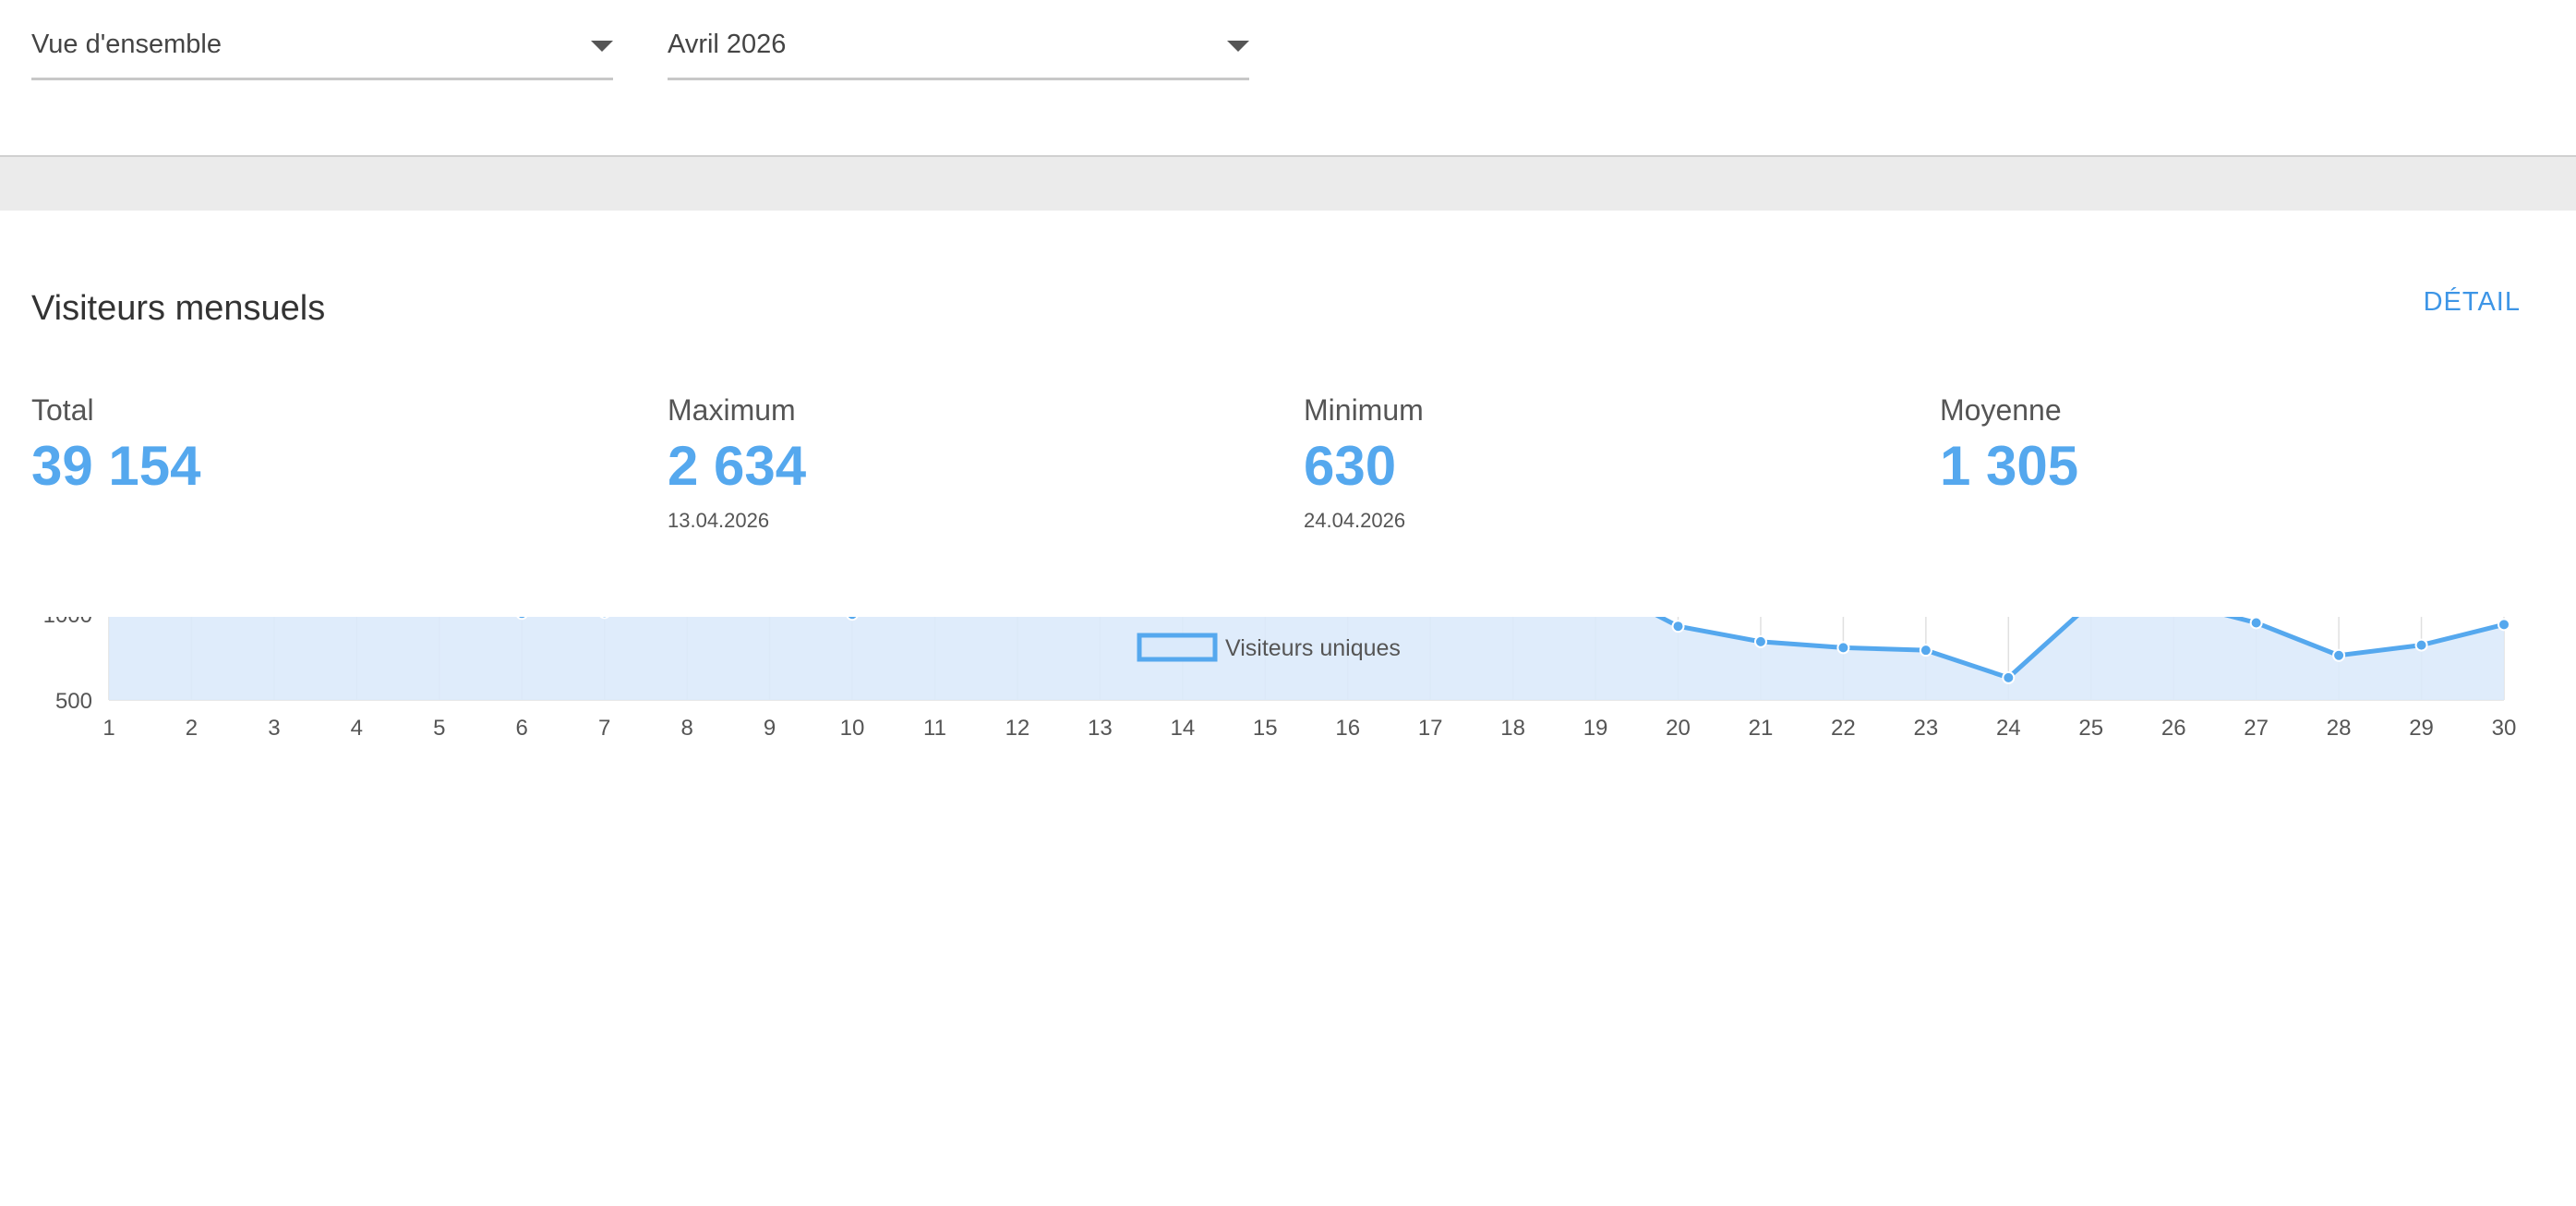 The width and height of the screenshot is (2576, 1206). I want to click on period-select-value: Avril 2026, so click(727, 44).